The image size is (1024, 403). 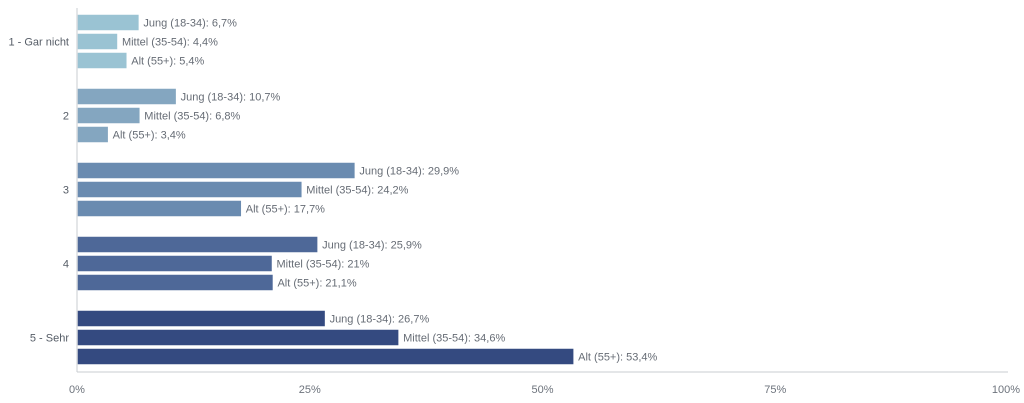 I want to click on category-label: 2, so click(x=66, y=117).